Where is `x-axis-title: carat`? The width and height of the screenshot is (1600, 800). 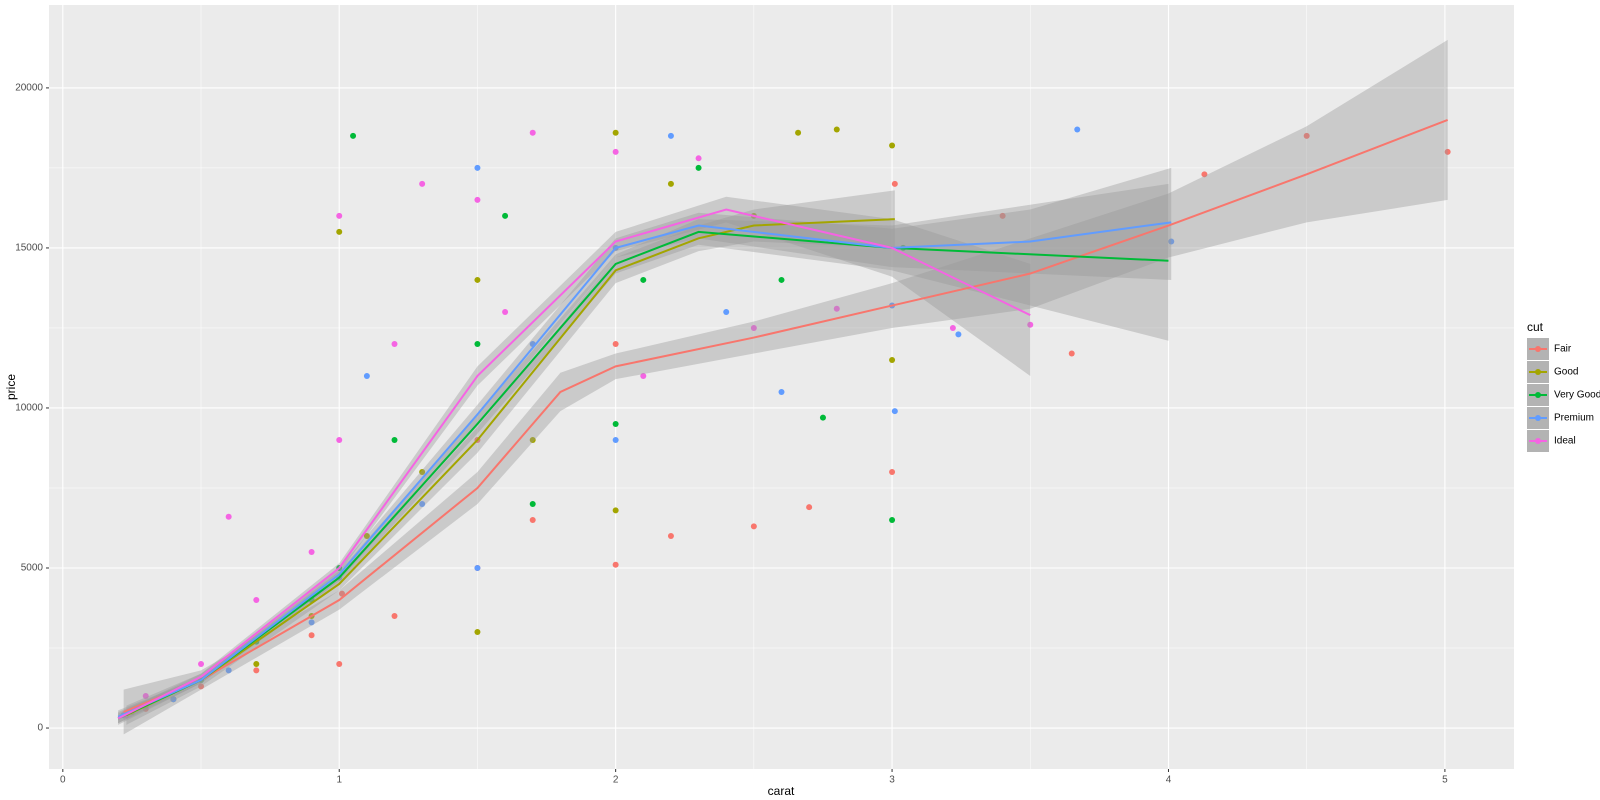
x-axis-title: carat is located at coordinates (781, 791).